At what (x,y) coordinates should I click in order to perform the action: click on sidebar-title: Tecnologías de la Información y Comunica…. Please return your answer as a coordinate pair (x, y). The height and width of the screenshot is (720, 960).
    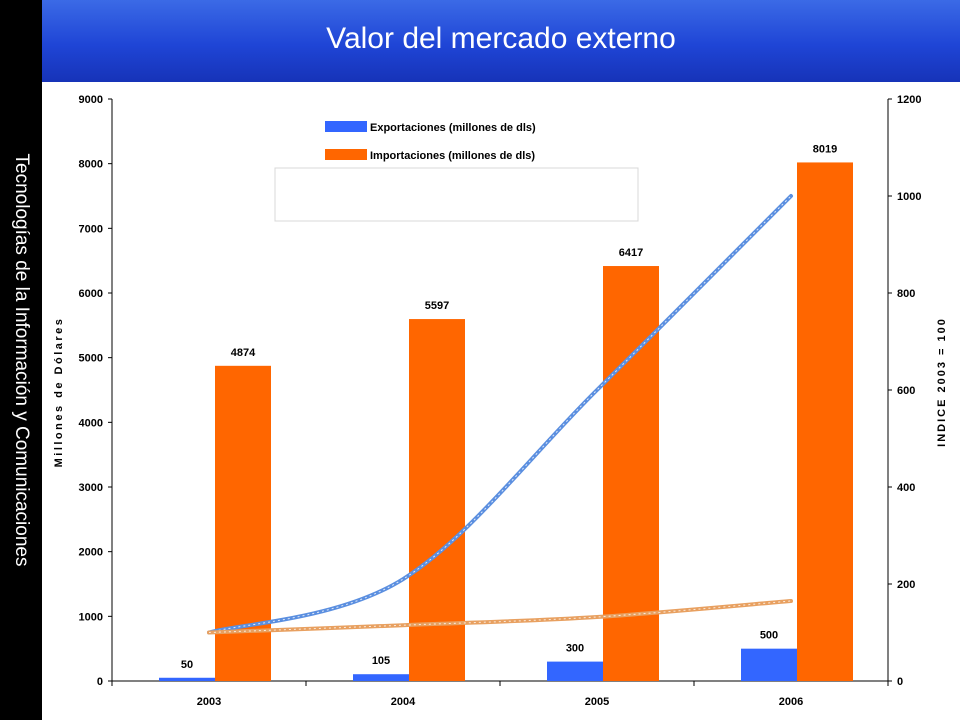
    Looking at the image, I should click on (21, 360).